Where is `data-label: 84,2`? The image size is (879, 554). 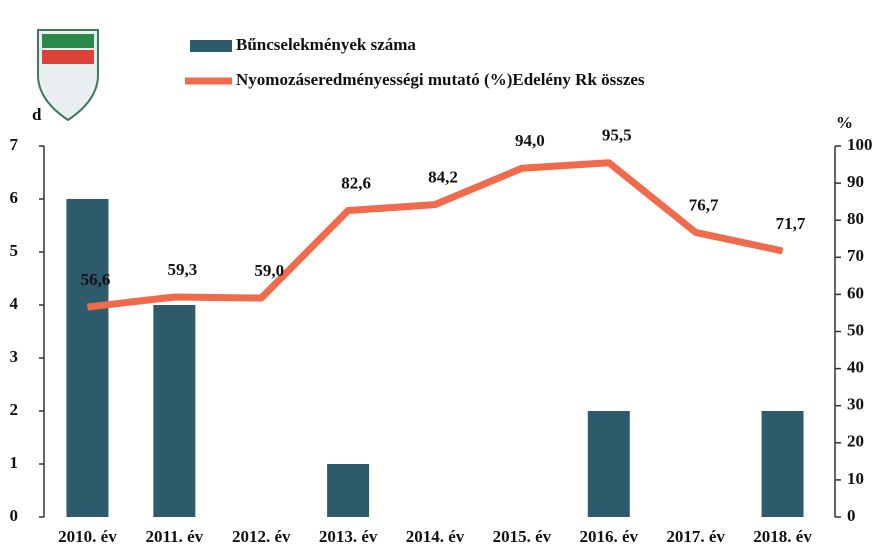 data-label: 84,2 is located at coordinates (443, 177).